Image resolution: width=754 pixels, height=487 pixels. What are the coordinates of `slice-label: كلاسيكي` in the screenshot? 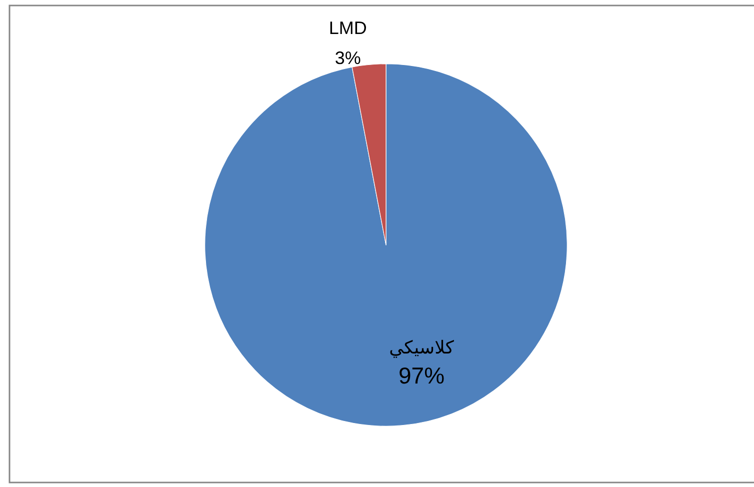 It's located at (421, 347).